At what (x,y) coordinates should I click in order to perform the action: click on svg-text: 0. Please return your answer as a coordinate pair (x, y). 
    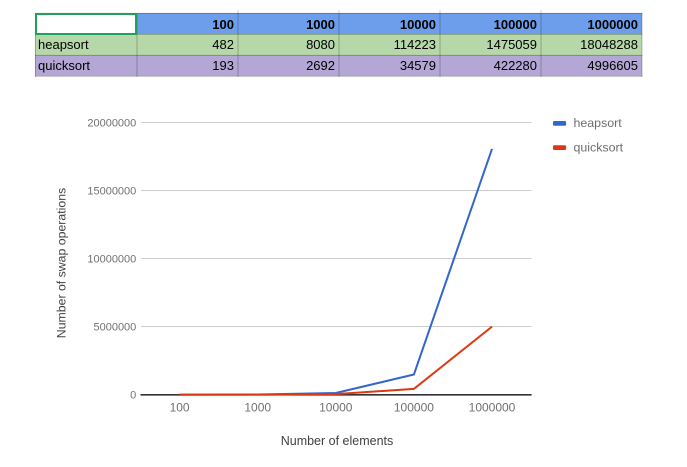
    Looking at the image, I should click on (133, 396).